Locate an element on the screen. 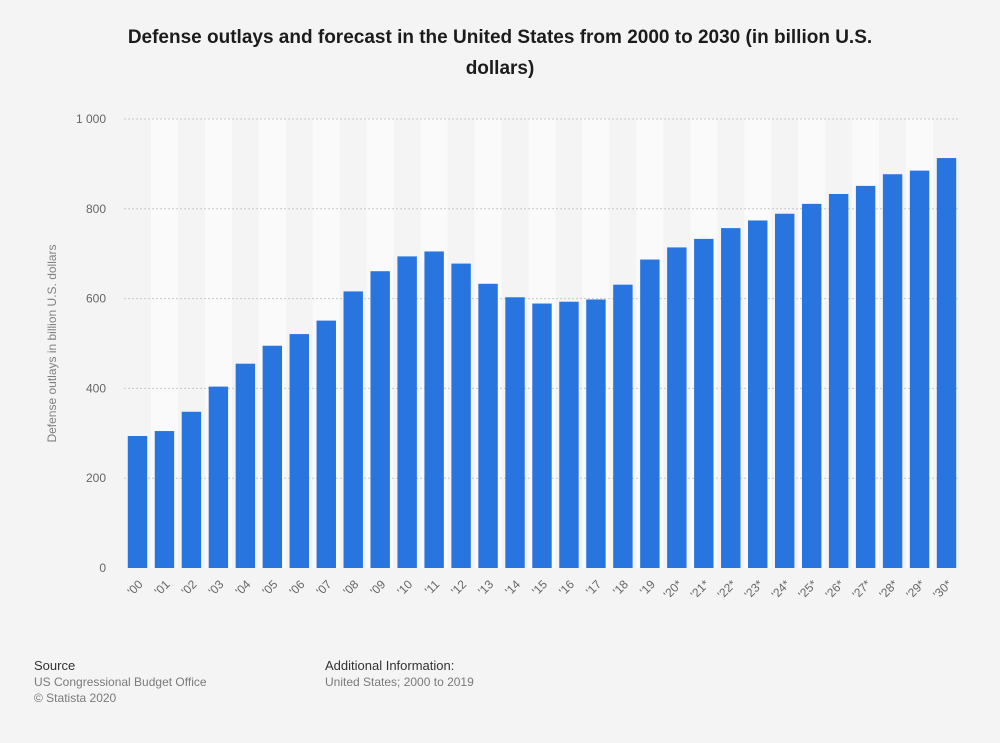  x-tick-label: '18 is located at coordinates (620, 587).